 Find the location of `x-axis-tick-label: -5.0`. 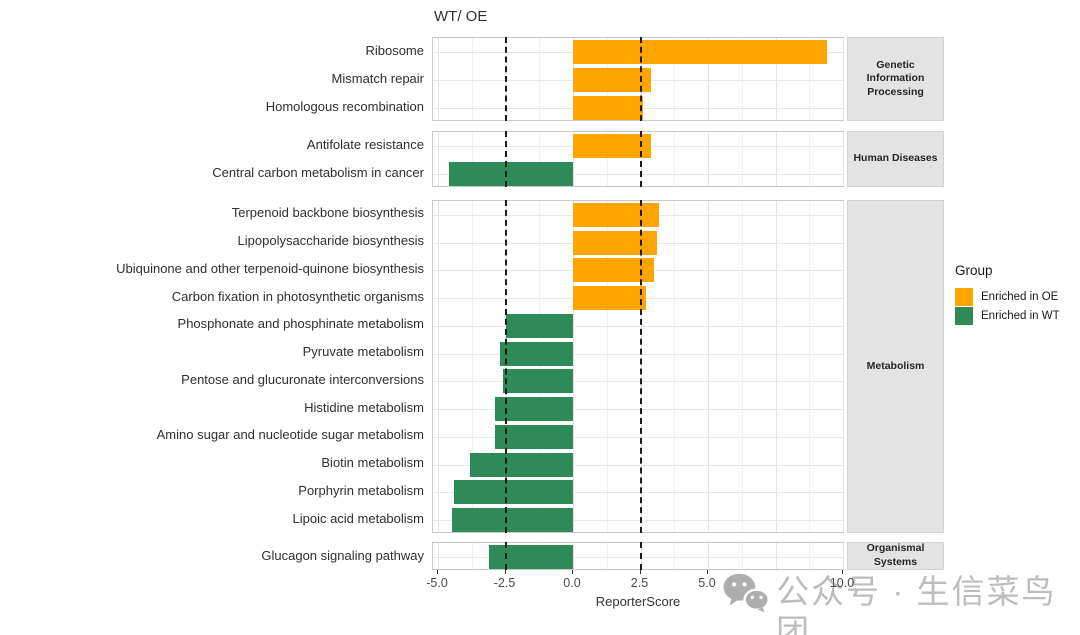

x-axis-tick-label: -5.0 is located at coordinates (437, 583).